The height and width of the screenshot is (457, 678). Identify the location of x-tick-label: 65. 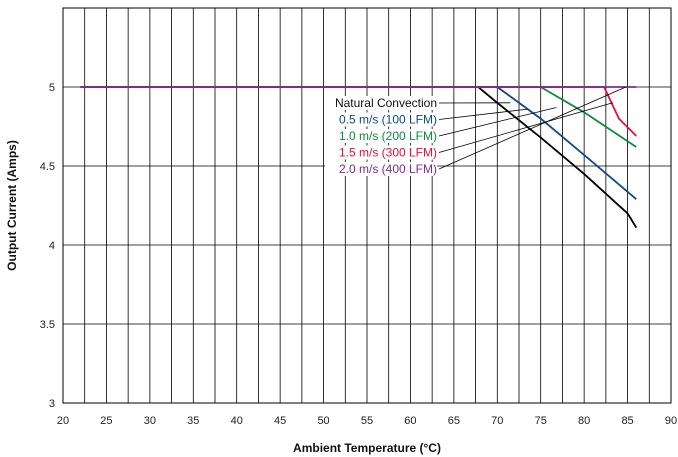
(454, 421).